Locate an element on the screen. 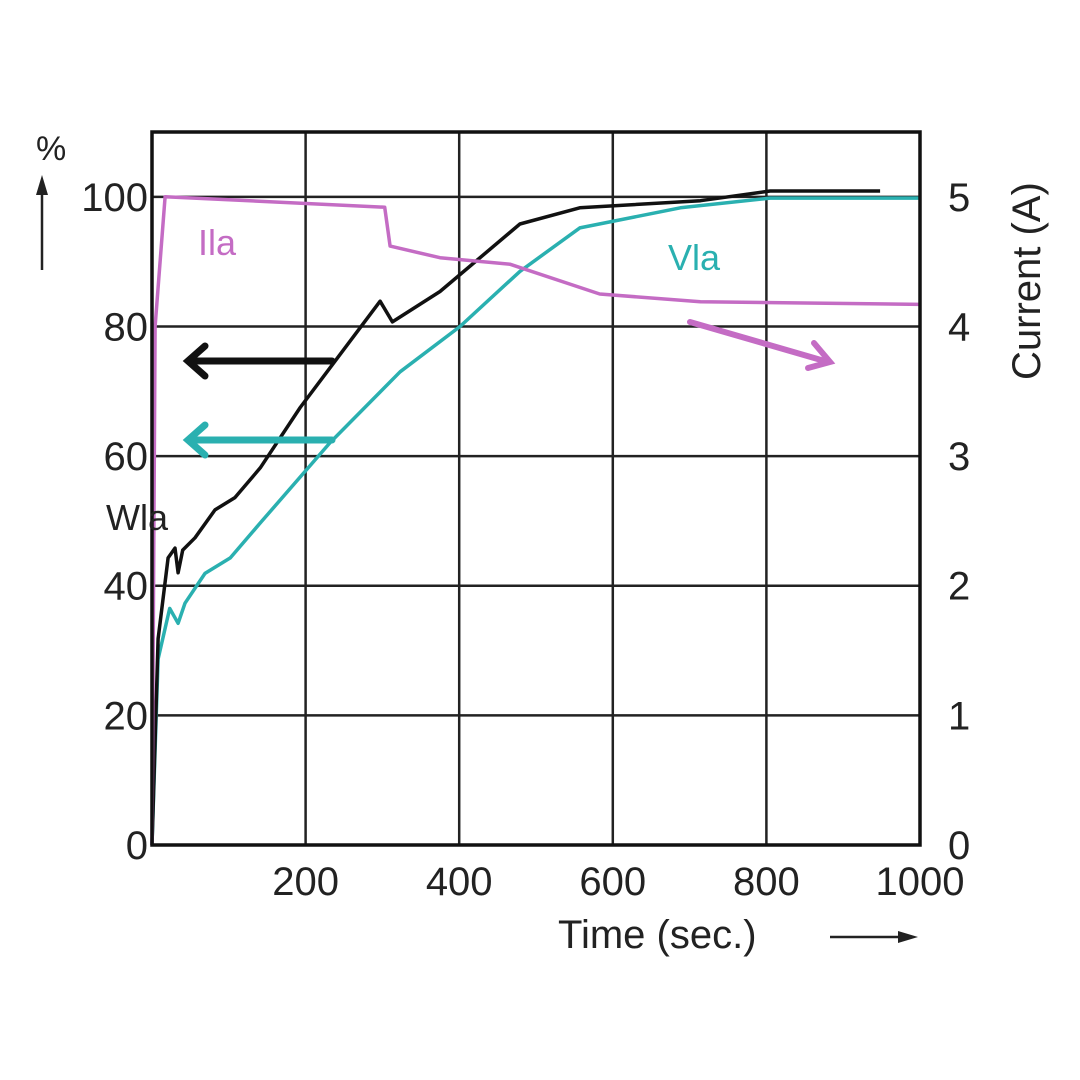 This screenshot has height=1080, width=1080. x-tick-label: 1000 is located at coordinates (920, 882).